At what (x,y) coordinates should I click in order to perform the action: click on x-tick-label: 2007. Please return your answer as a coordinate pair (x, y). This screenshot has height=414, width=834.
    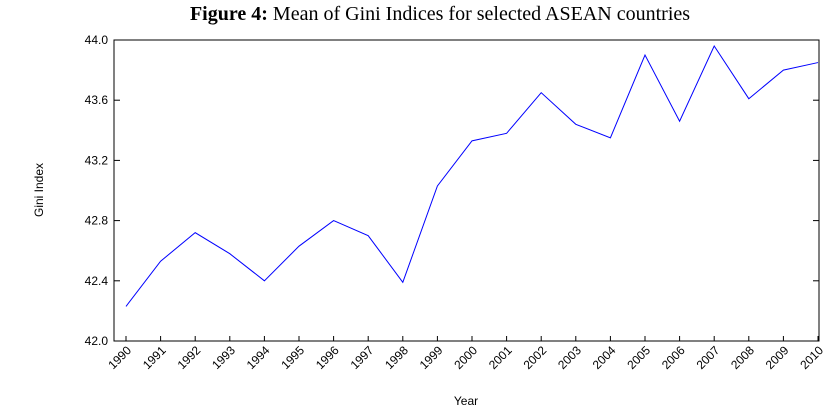
    Looking at the image, I should click on (708, 357).